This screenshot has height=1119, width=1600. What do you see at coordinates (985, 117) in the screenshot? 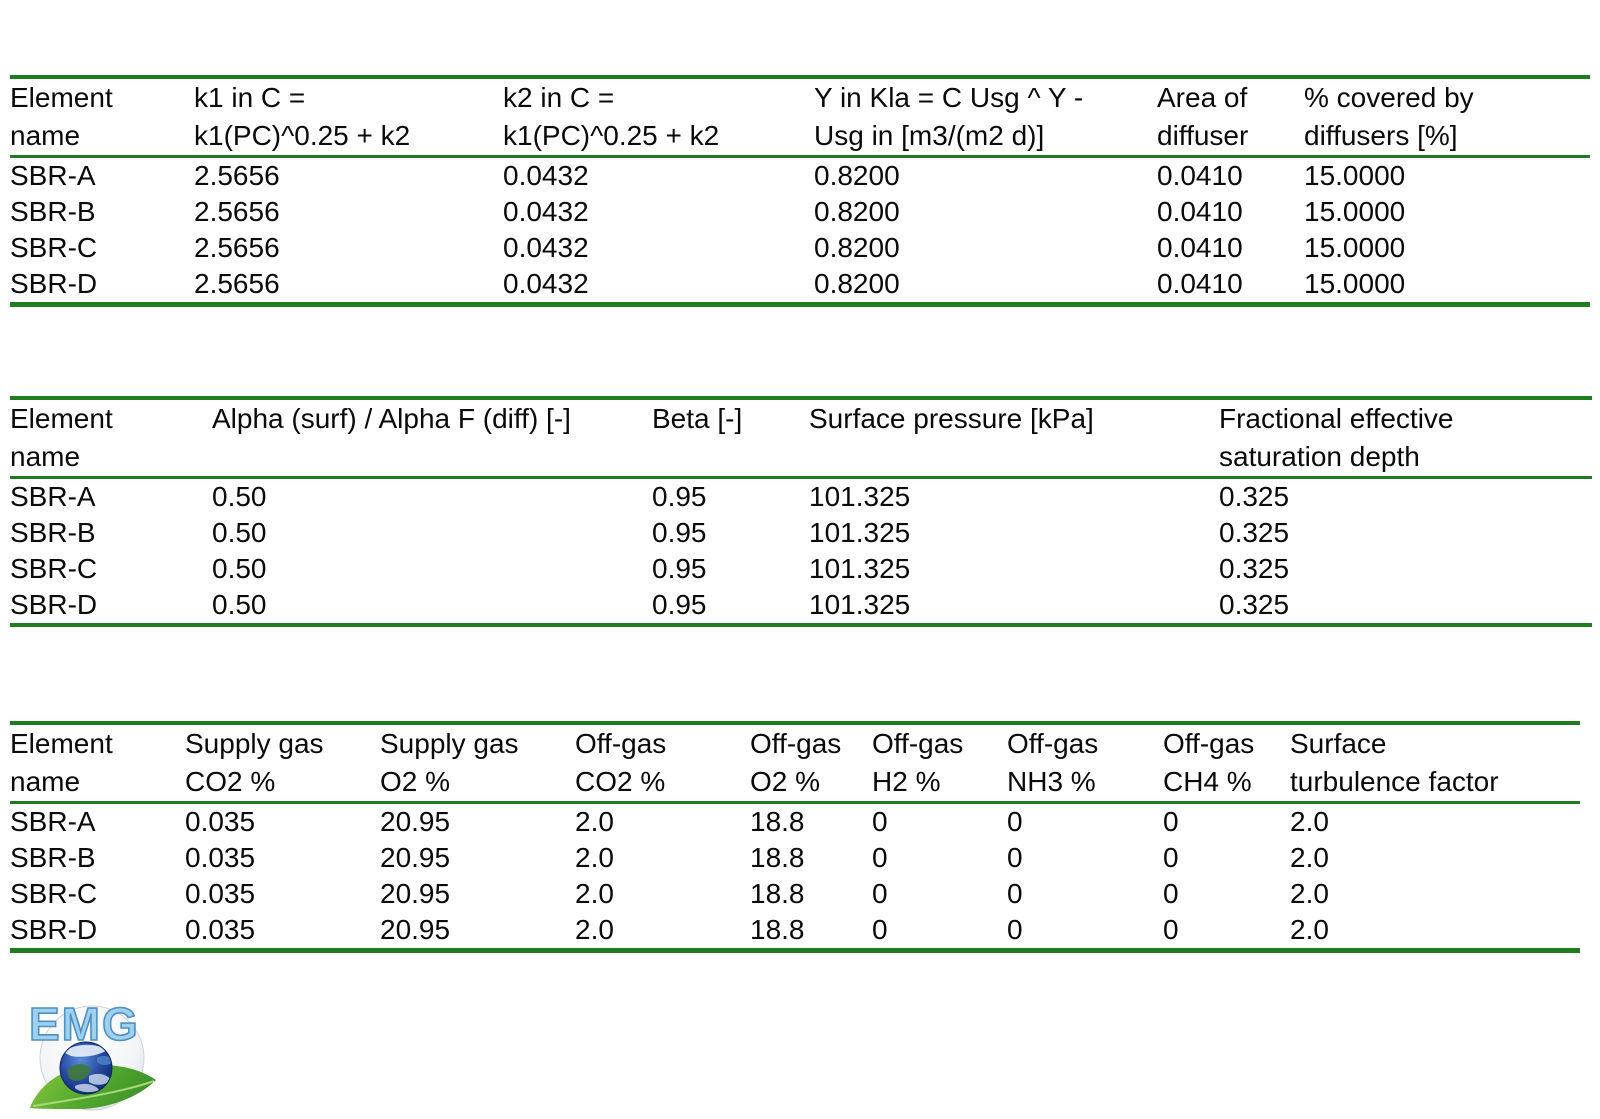
I see `column-header: Y in Kla = C Usg ^ Y - Usg in [m3/(m2 d)]` at bounding box center [985, 117].